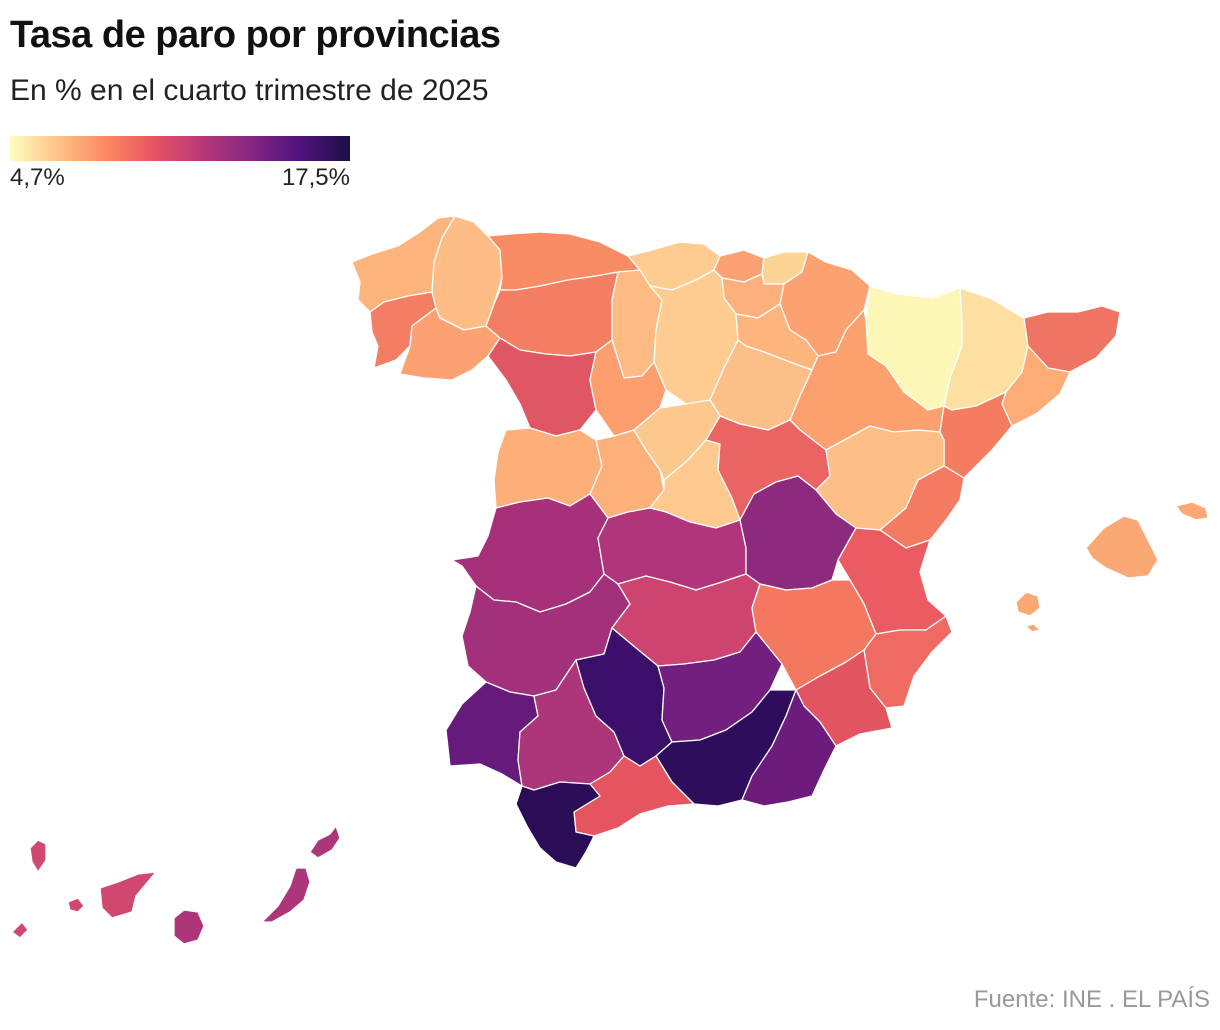 The image size is (1220, 1030). What do you see at coordinates (1122, 547) in the screenshot?
I see `island-mallorca` at bounding box center [1122, 547].